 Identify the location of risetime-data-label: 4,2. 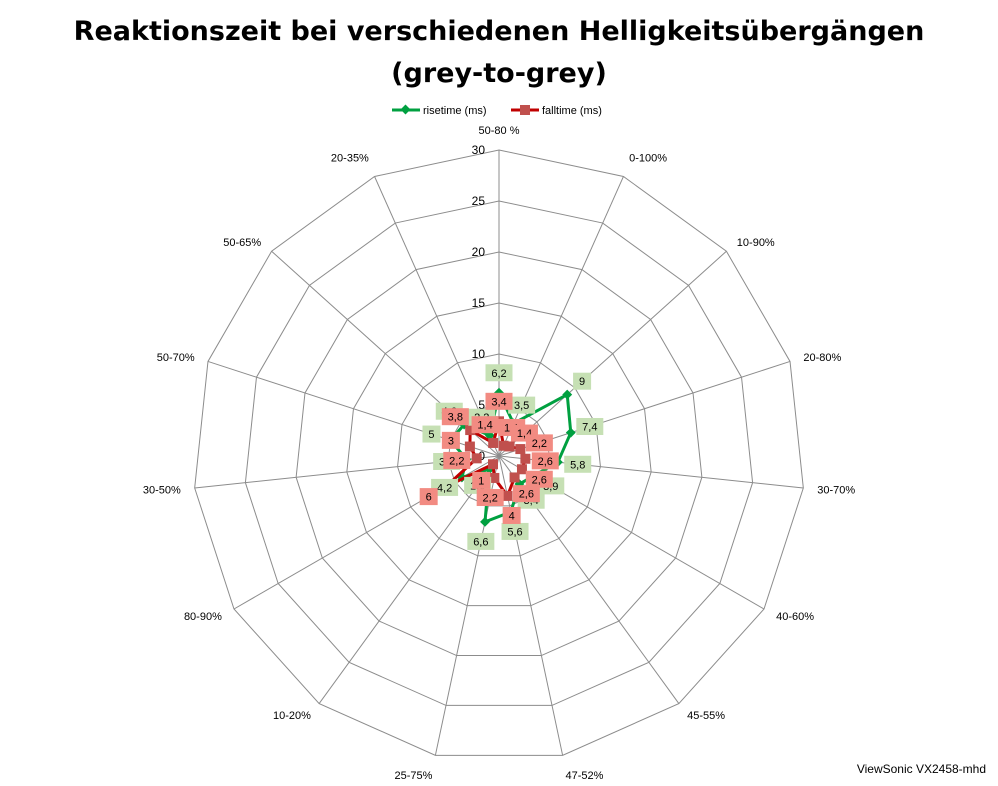
(445, 487).